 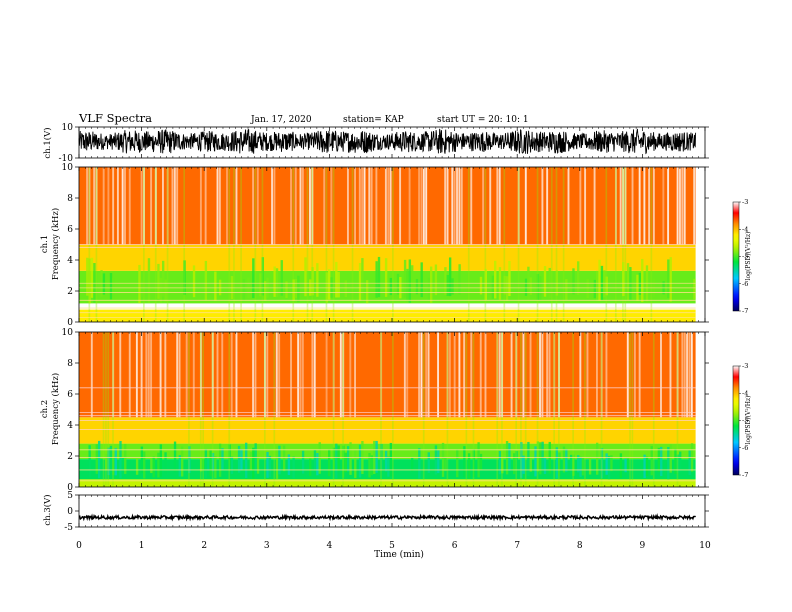 I want to click on time-axis: 0 1 2 3 4 5 6 7 8 9 10, so click(x=393, y=546).